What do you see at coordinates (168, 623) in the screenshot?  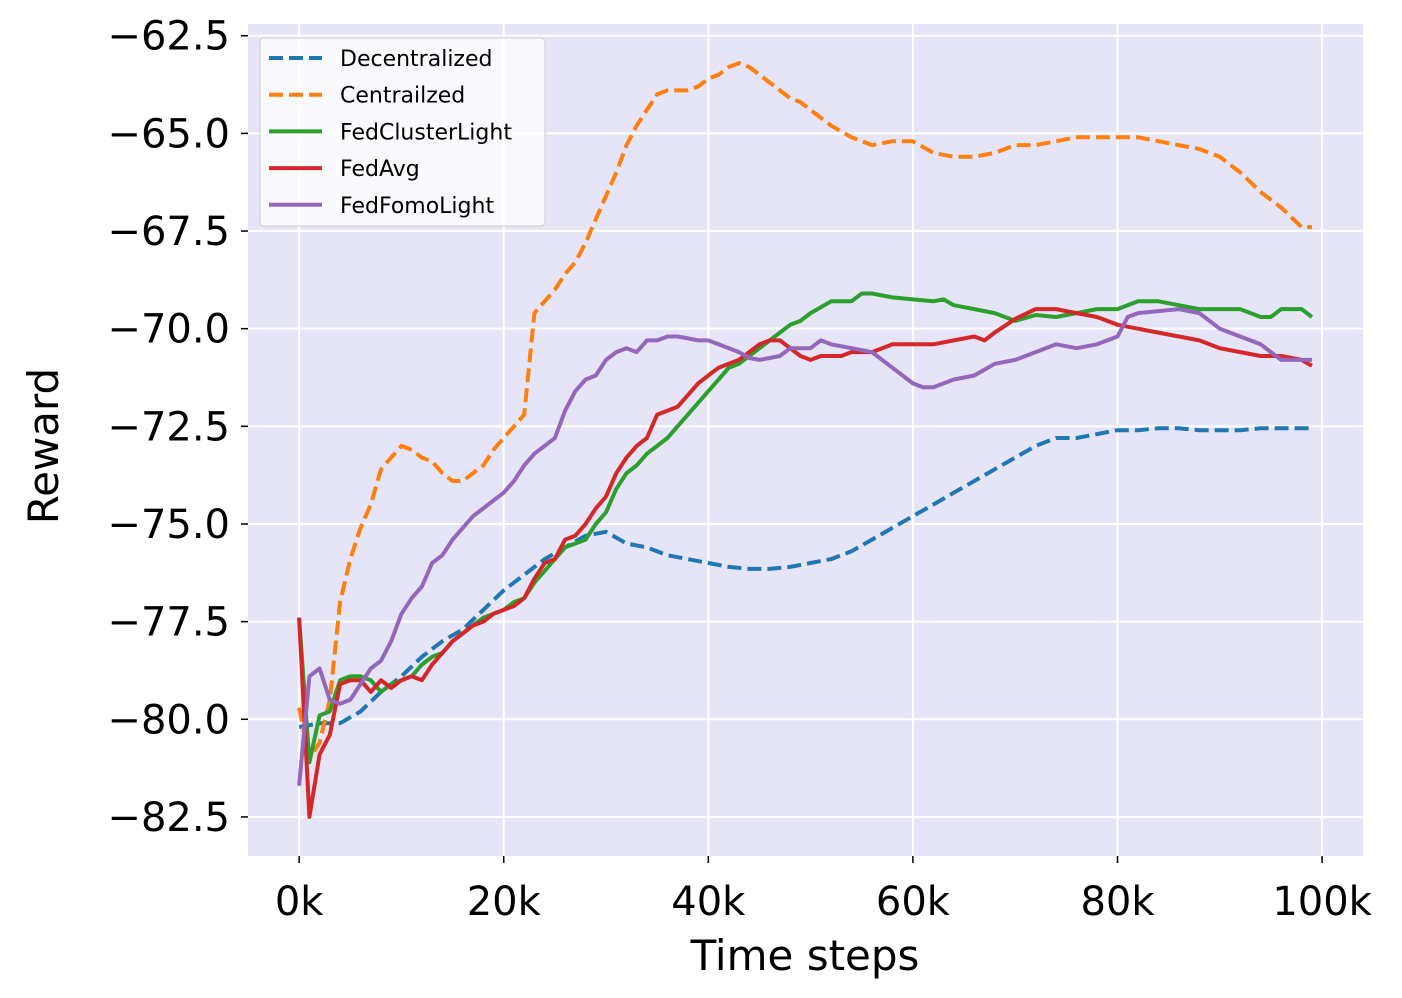 I see `y-tick-label: −77.5` at bounding box center [168, 623].